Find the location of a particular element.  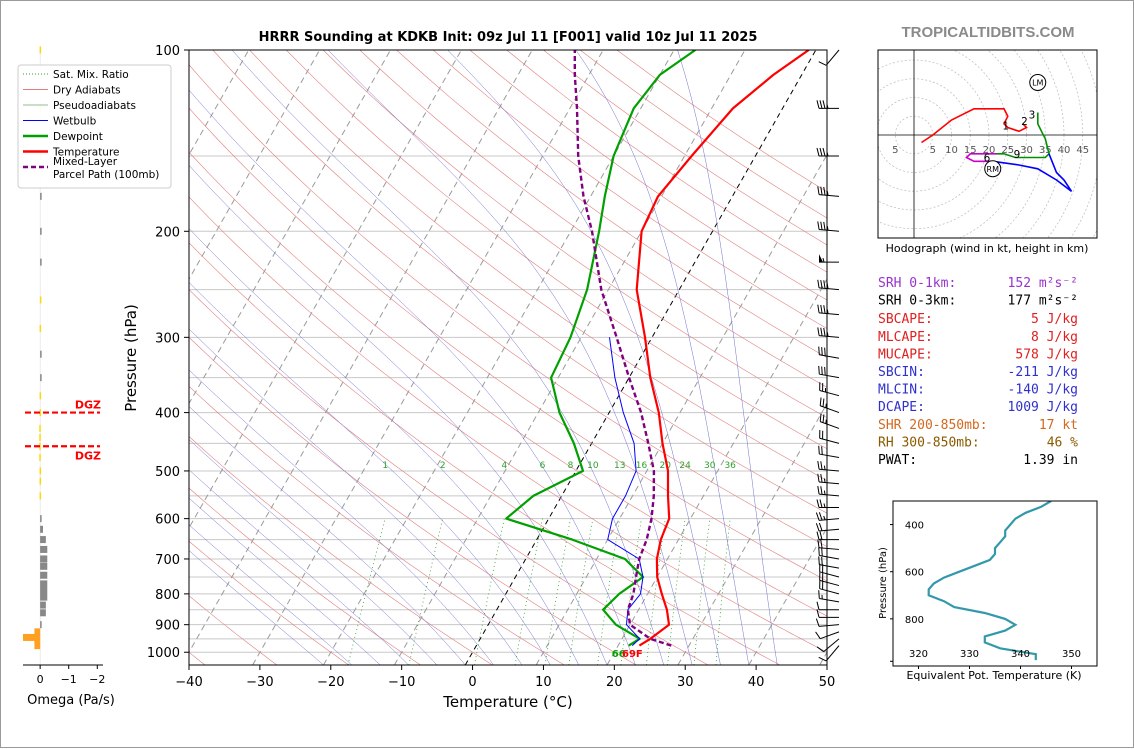

index-label: MLCIN: is located at coordinates (901, 390).